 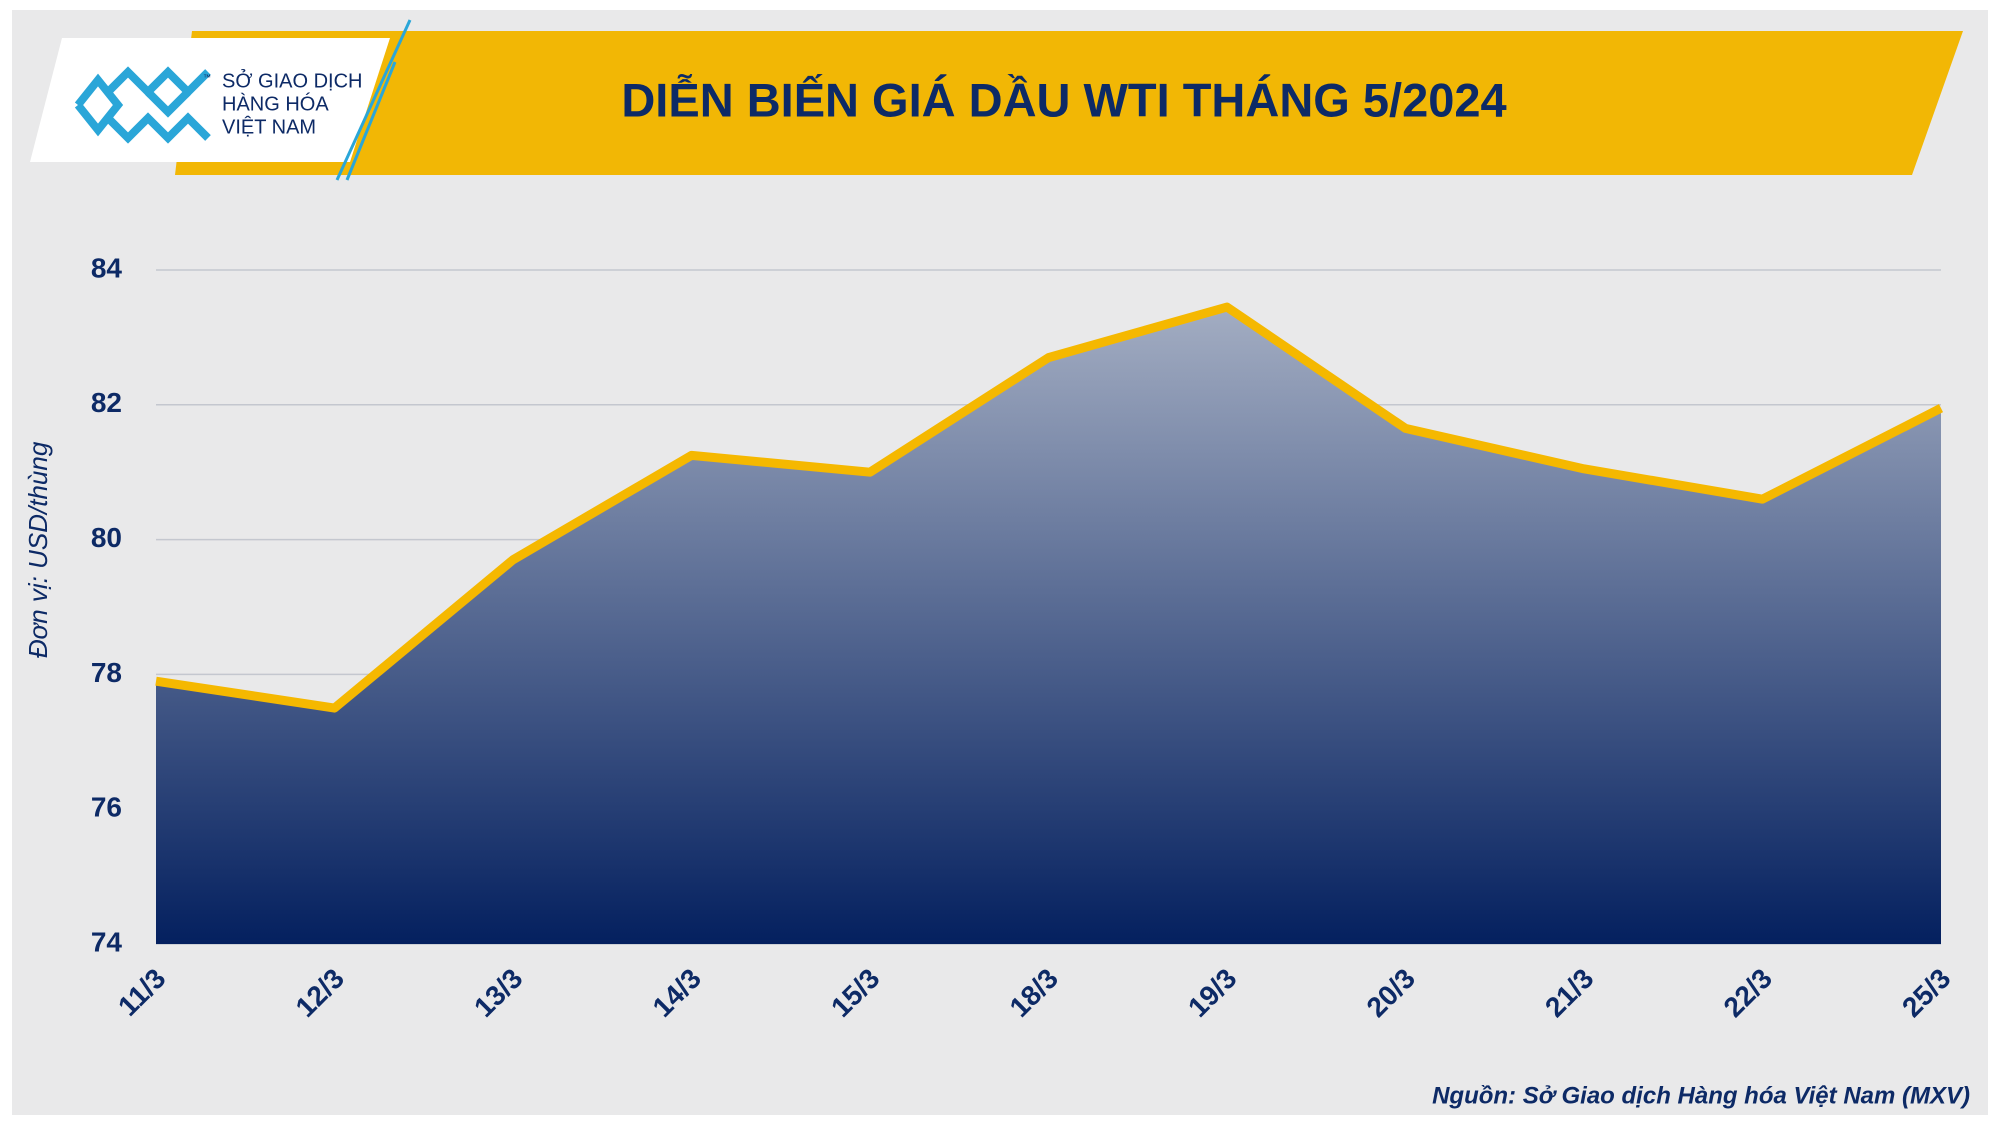 What do you see at coordinates (275, 103) in the screenshot?
I see `logo-text: HÀNG HÓA` at bounding box center [275, 103].